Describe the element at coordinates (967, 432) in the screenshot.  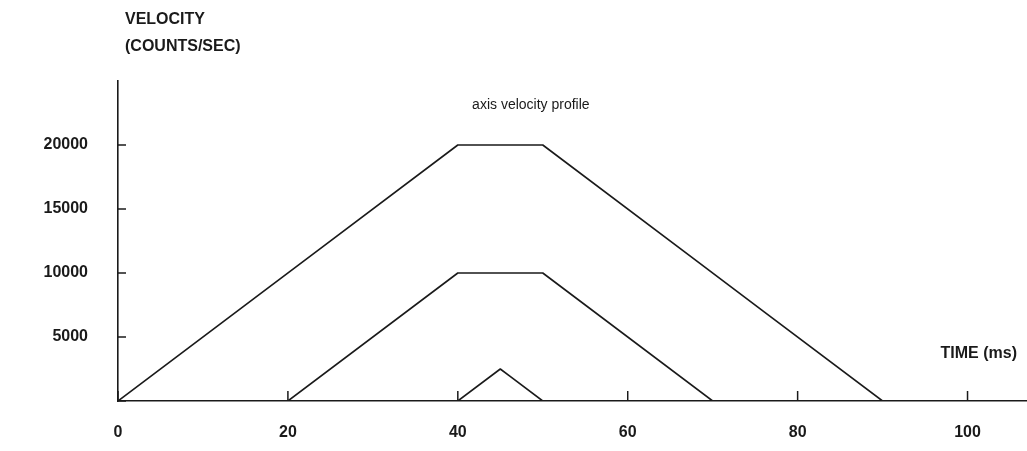
I see `x-tick-label: 100` at that location.